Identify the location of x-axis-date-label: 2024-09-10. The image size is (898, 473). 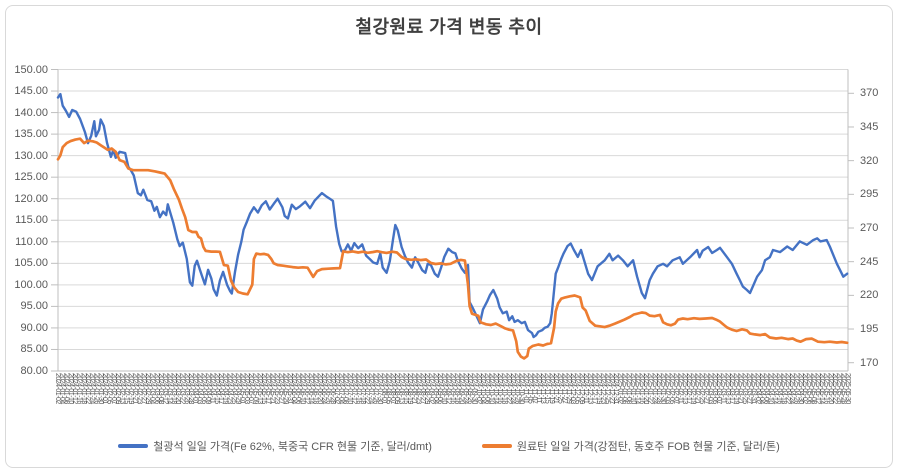
(444, 388).